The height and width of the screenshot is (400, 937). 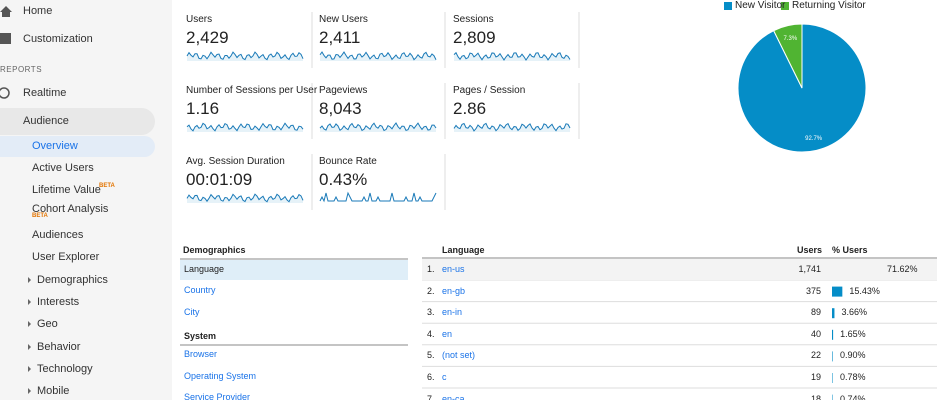 I want to click on row-language: en-us, so click(x=453, y=269).